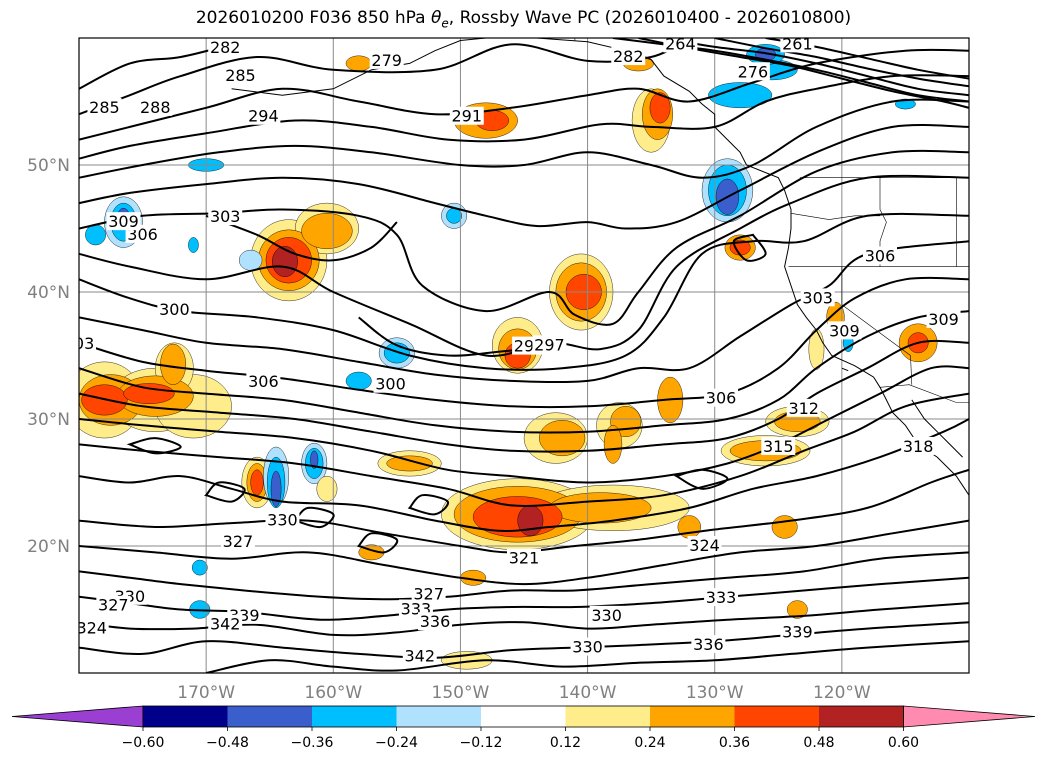  I want to click on contour-label-17: 303, so click(817, 297).